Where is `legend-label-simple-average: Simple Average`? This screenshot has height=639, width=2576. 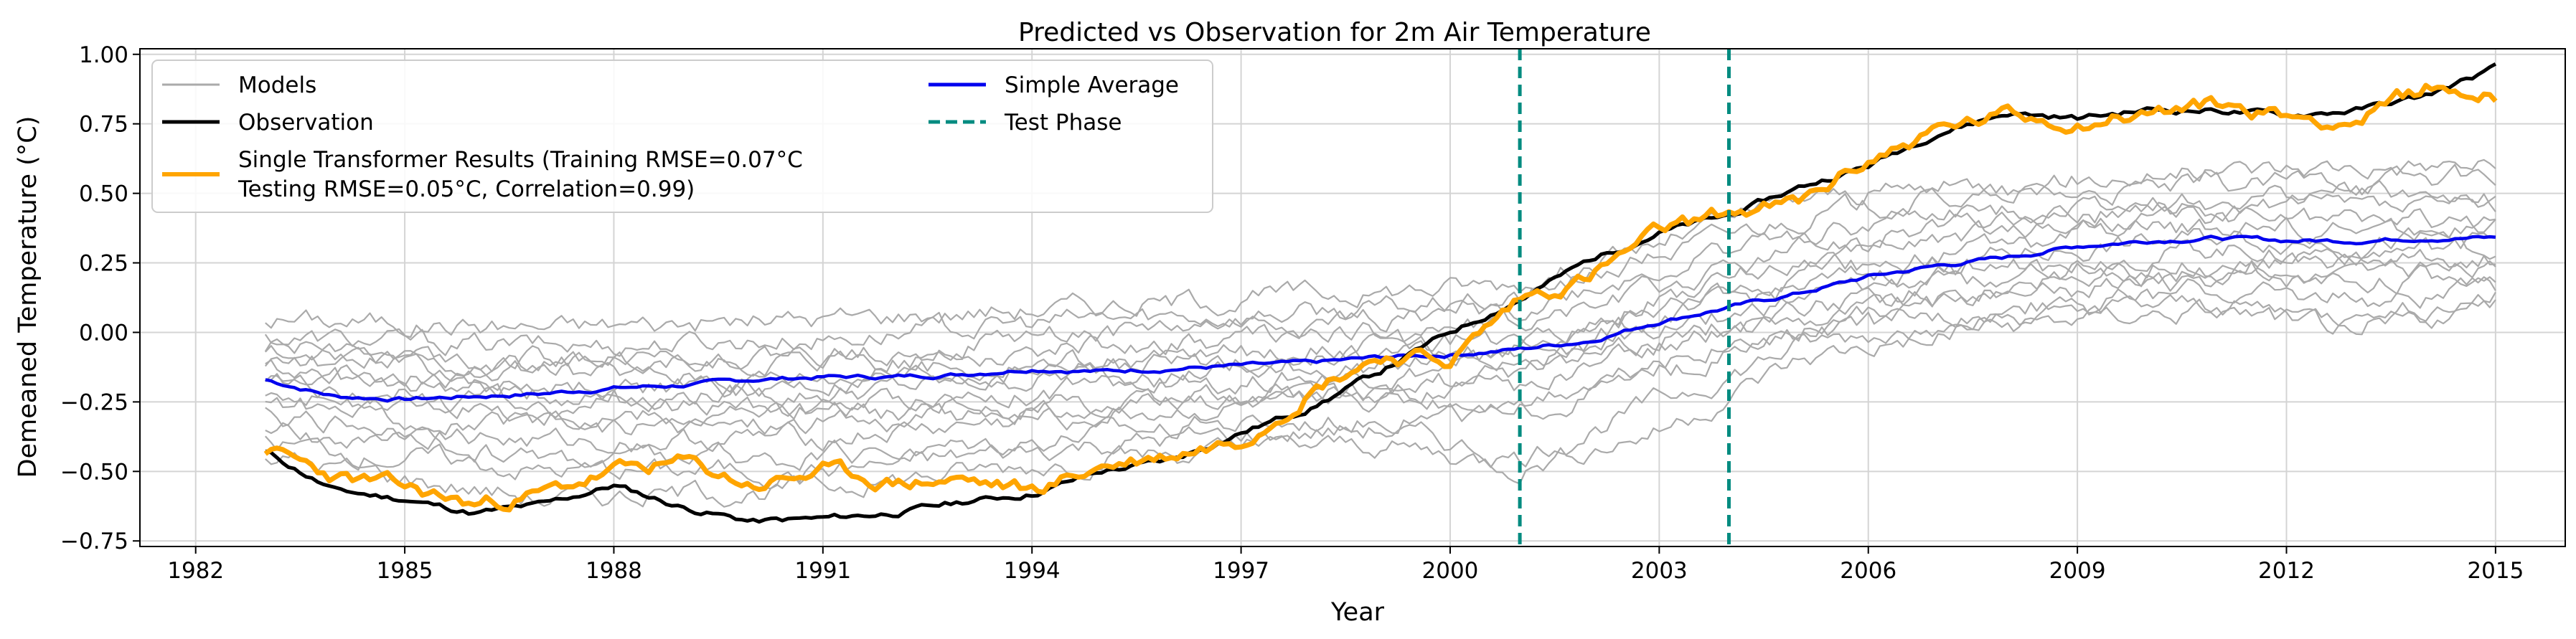 legend-label-simple-average: Simple Average is located at coordinates (1092, 85).